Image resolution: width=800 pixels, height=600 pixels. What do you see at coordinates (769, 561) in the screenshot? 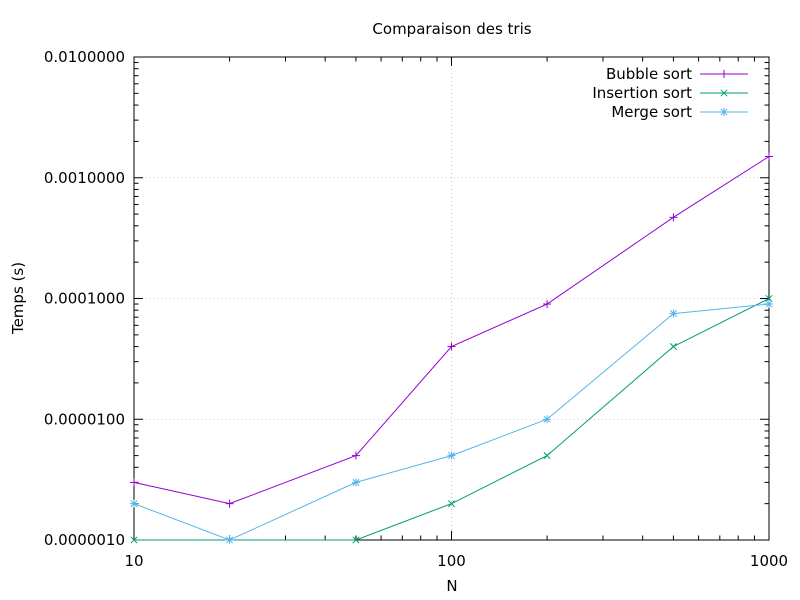
I see `x-tick-label: 1000` at bounding box center [769, 561].